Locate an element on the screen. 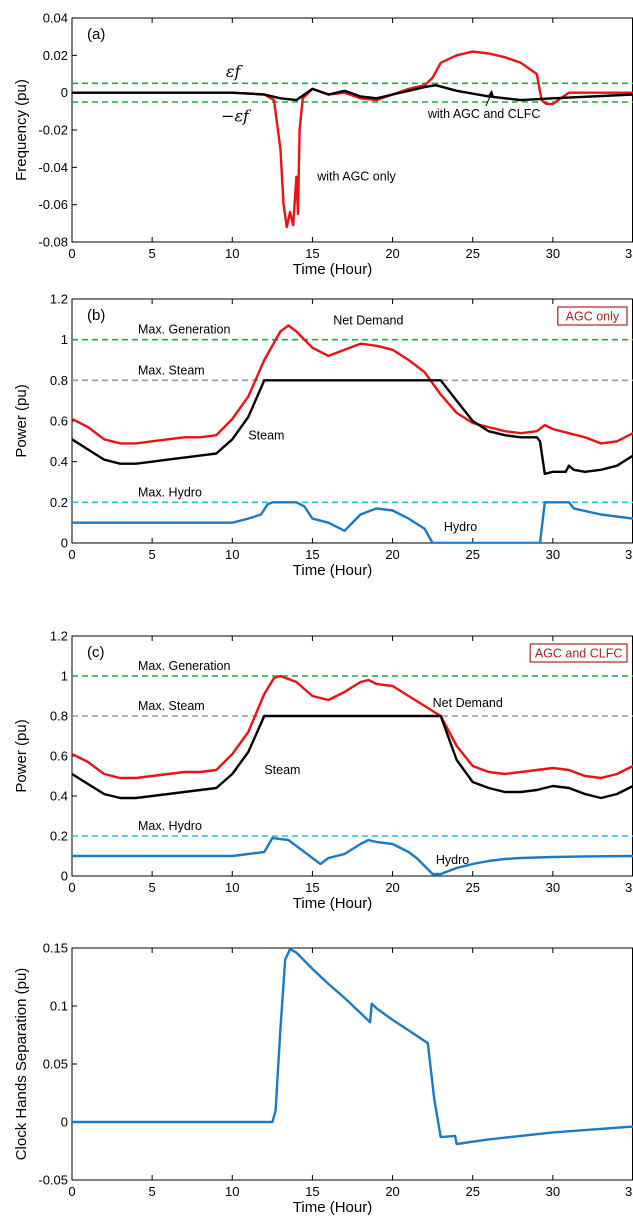  y-axis-label: Clock Hands Separation (pu) is located at coordinates (21, 1064).